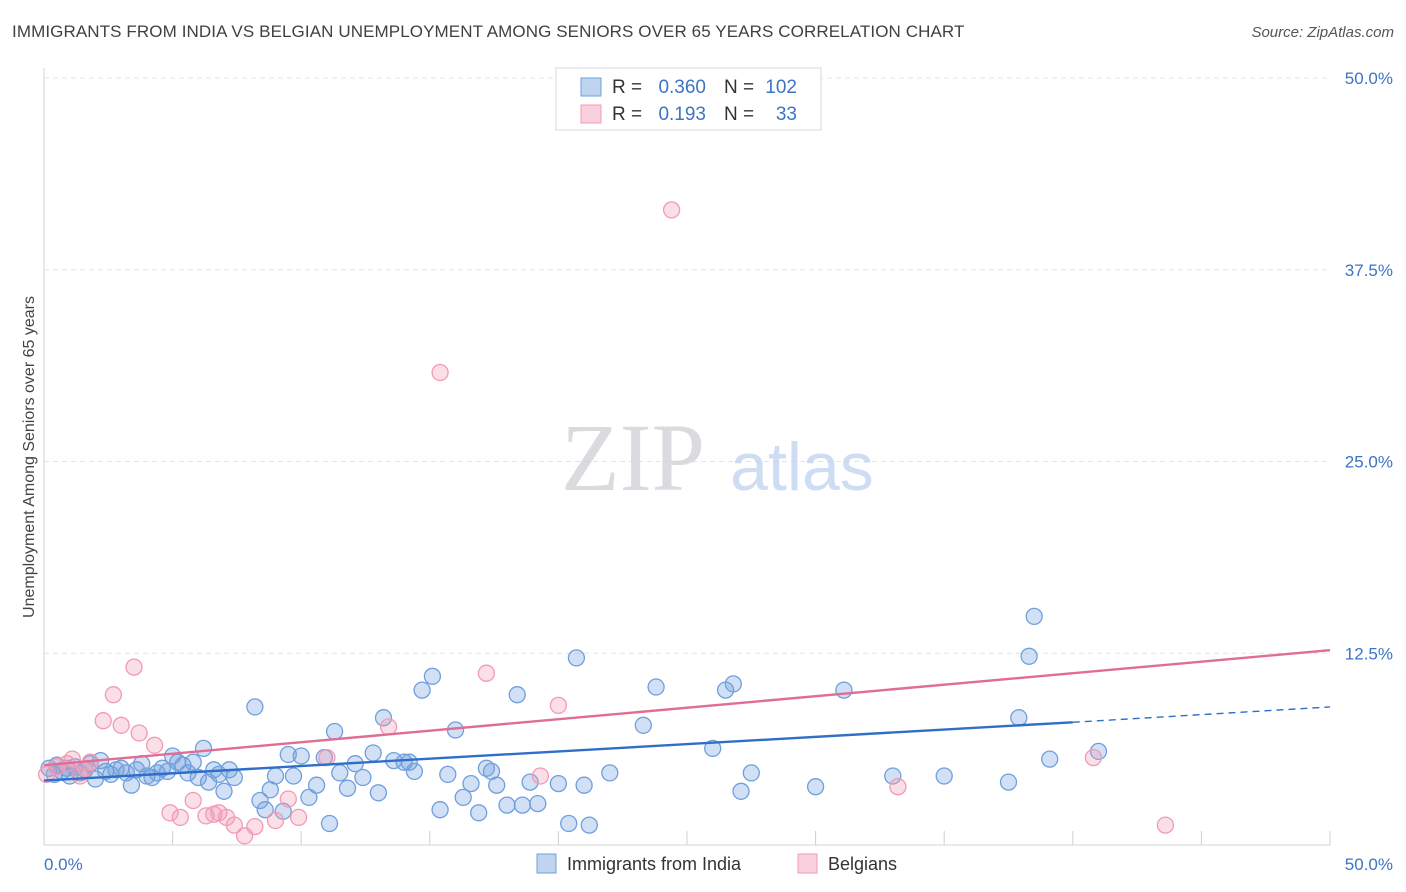 The width and height of the screenshot is (1406, 892). What do you see at coordinates (558, 751) in the screenshot?
I see `india-trend-line` at bounding box center [558, 751].